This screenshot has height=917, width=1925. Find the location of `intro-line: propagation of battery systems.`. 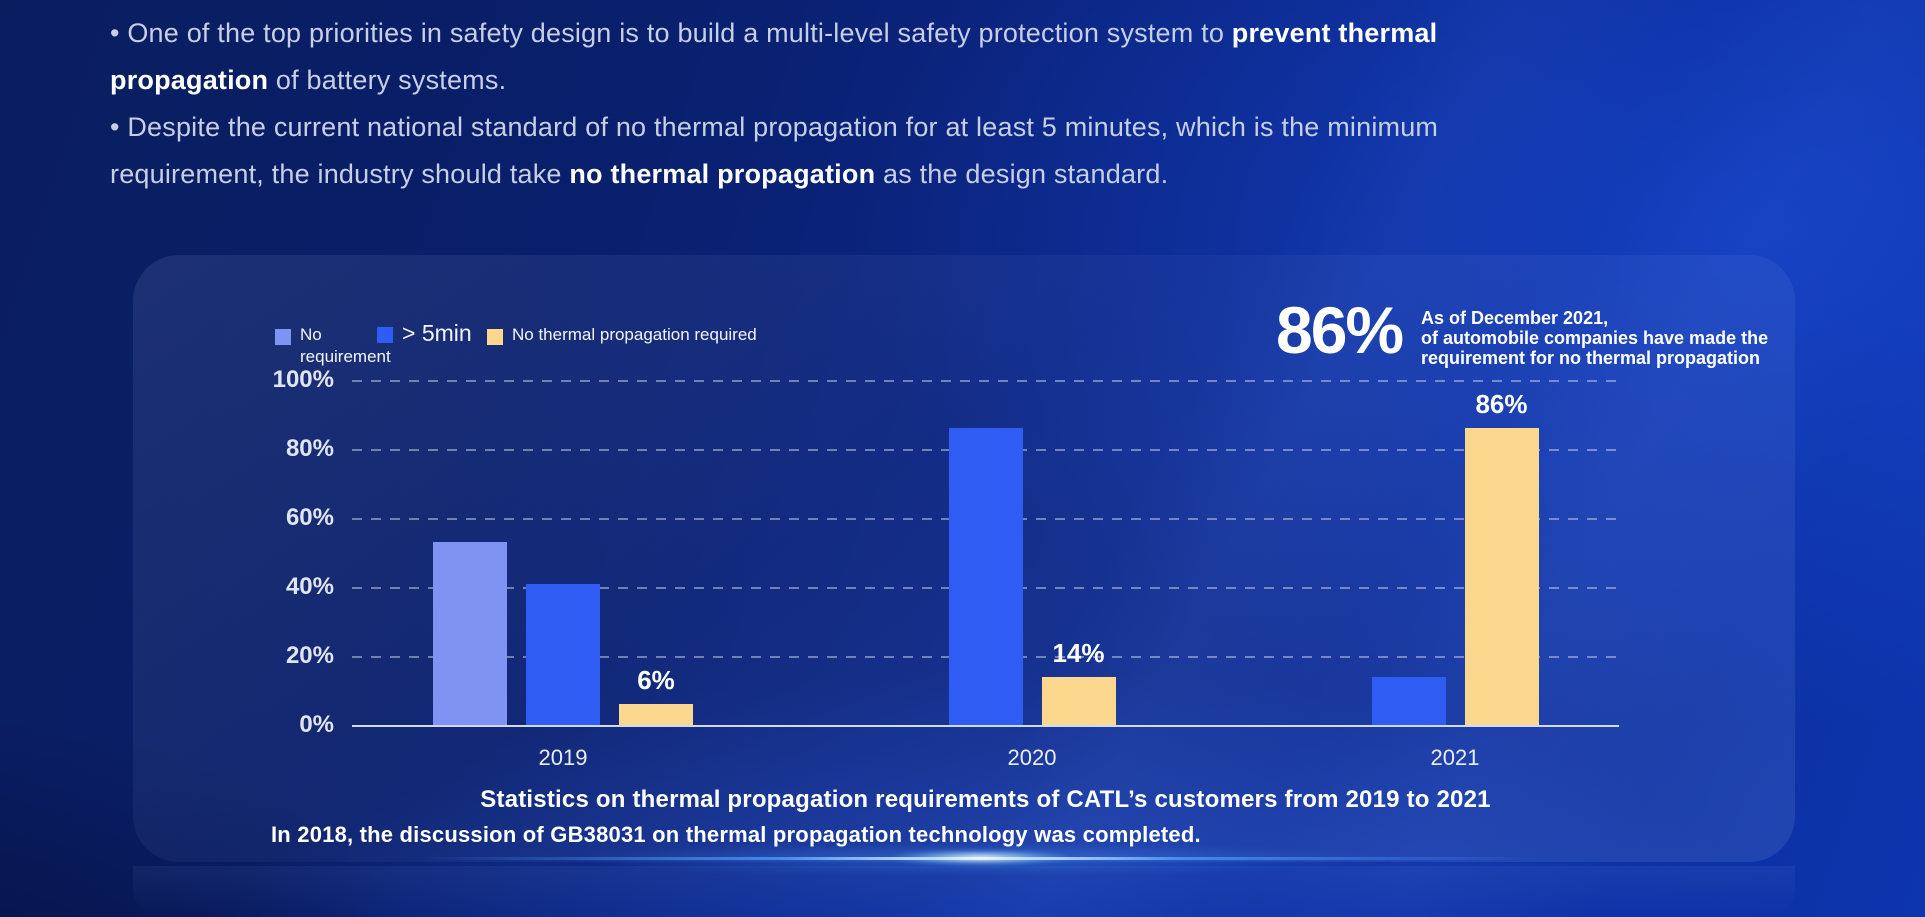

intro-line: propagation of battery systems. is located at coordinates (910, 80).